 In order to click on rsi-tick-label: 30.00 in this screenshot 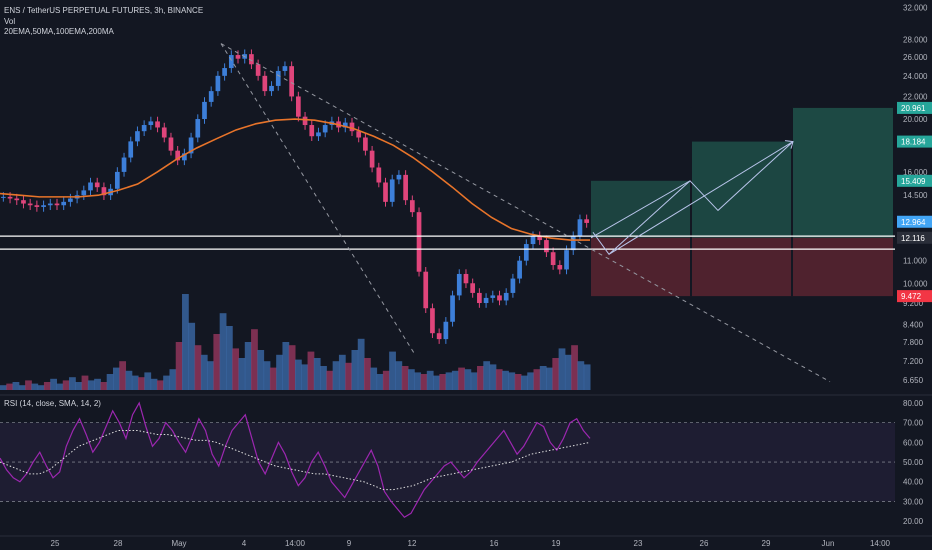, I will do `click(913, 501)`.